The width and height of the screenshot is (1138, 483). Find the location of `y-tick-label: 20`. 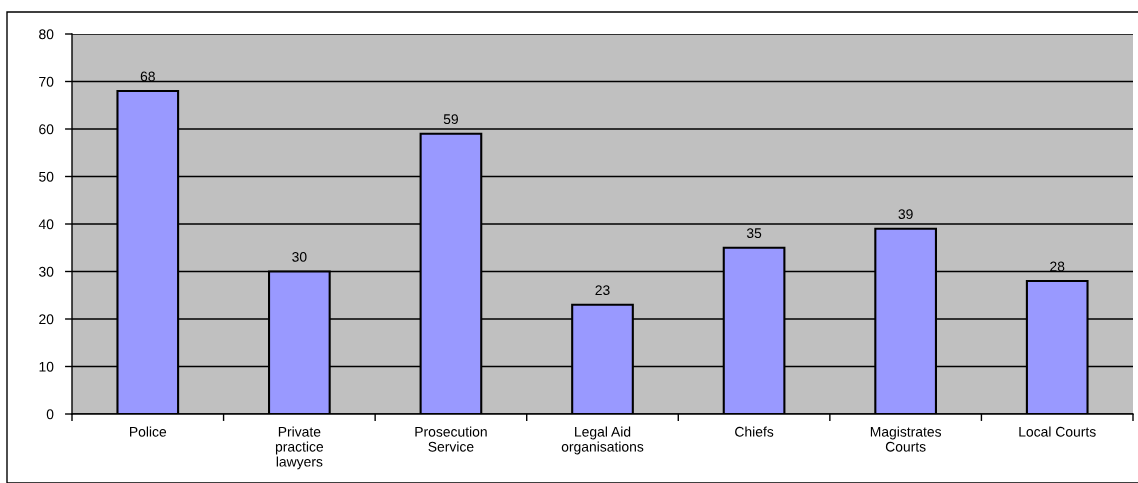

y-tick-label: 20 is located at coordinates (46, 319).